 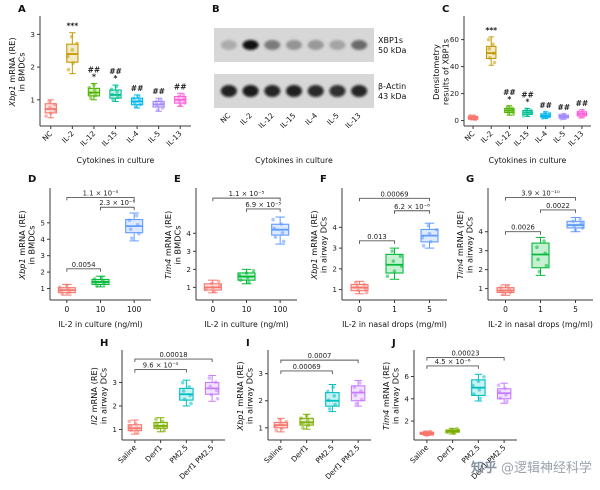 What do you see at coordinates (260, 373) in the screenshot?
I see `y-tick-label: 3` at bounding box center [260, 373].